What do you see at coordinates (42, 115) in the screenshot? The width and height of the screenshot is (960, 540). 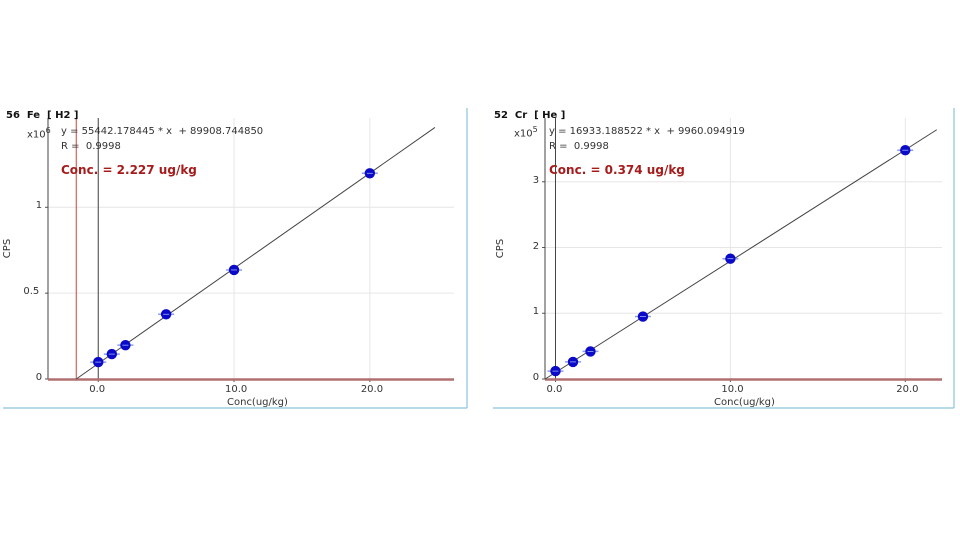 I see `fe-panel-title: 56 Fe [ H2 ]` at bounding box center [42, 115].